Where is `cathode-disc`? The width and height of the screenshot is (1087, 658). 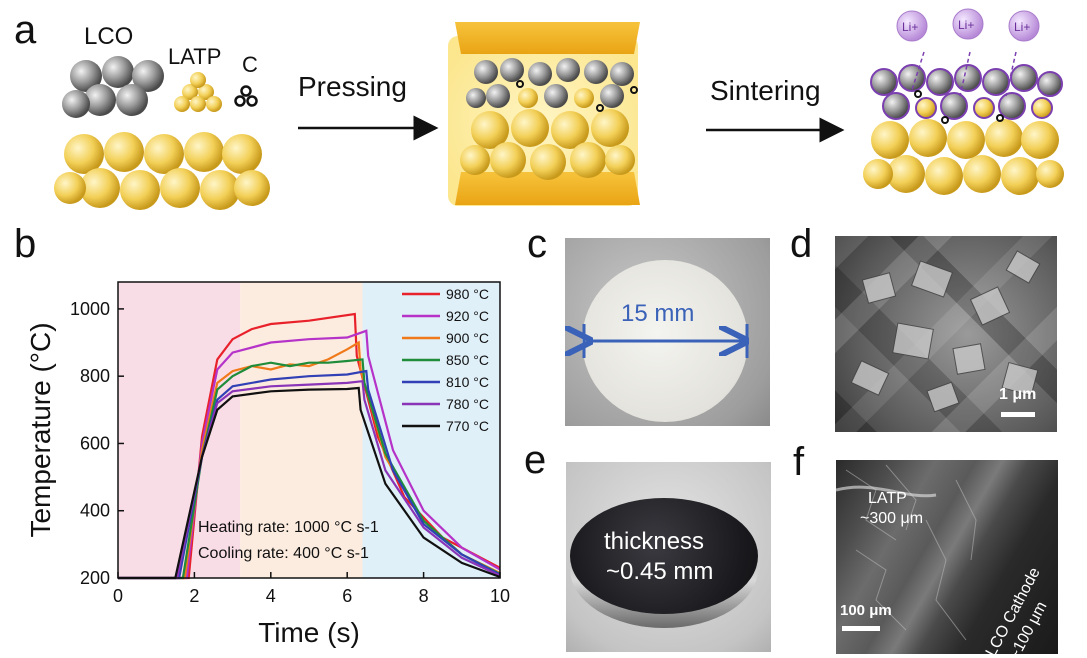 cathode-disc is located at coordinates (664, 556).